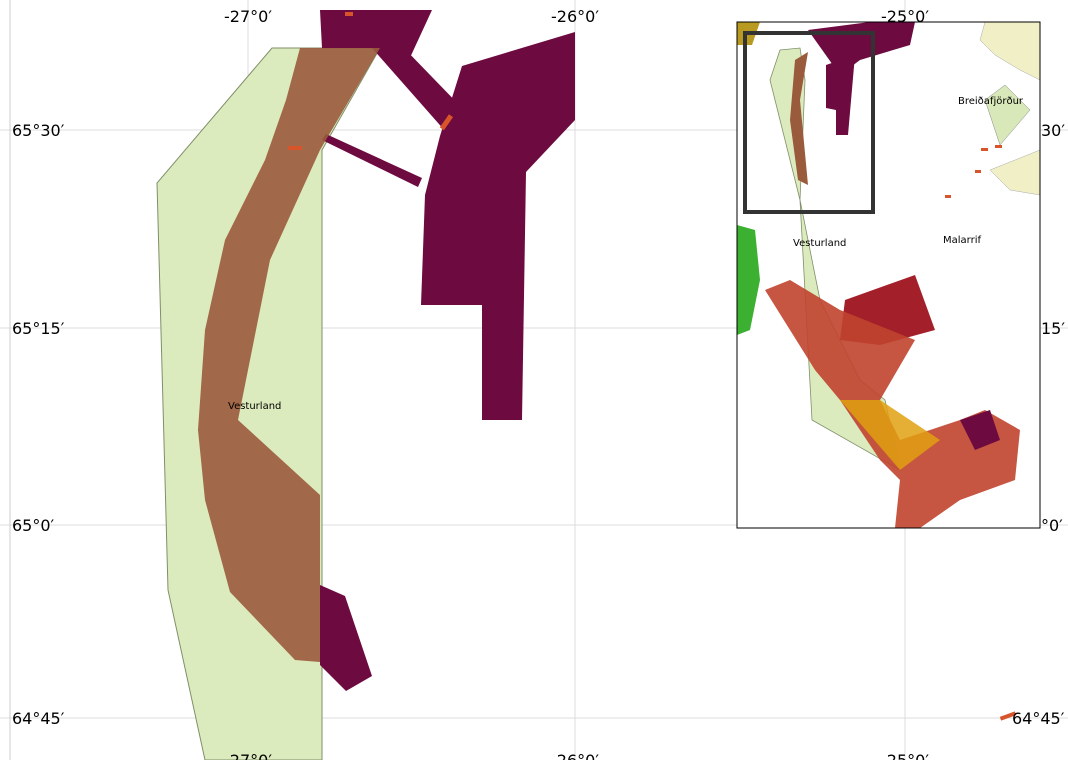  Describe the element at coordinates (1053, 328) in the screenshot. I see `latitude-label: 15′` at that location.